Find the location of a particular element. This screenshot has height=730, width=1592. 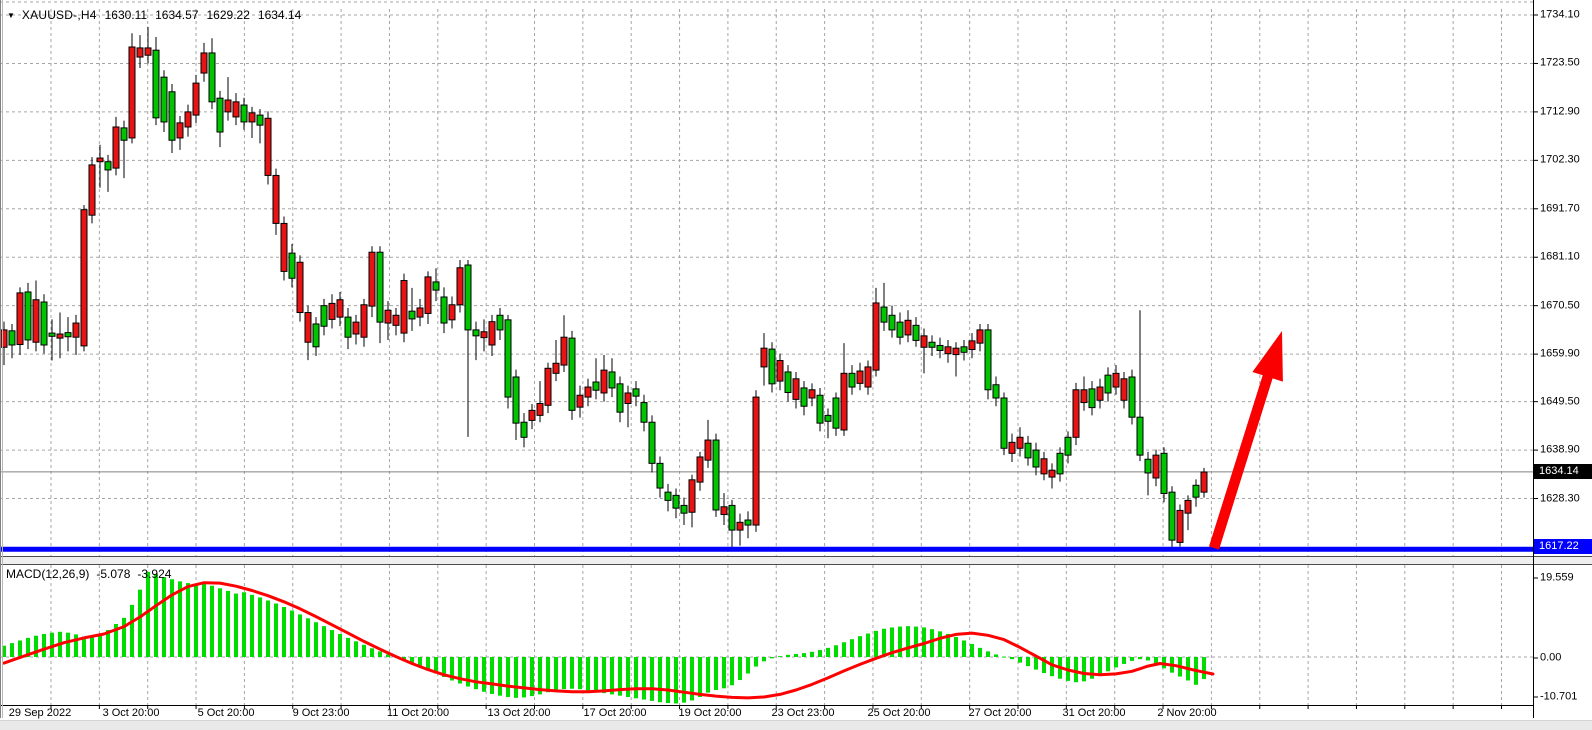

time-axis-label: 29 Sep 2022 is located at coordinates (40, 713).